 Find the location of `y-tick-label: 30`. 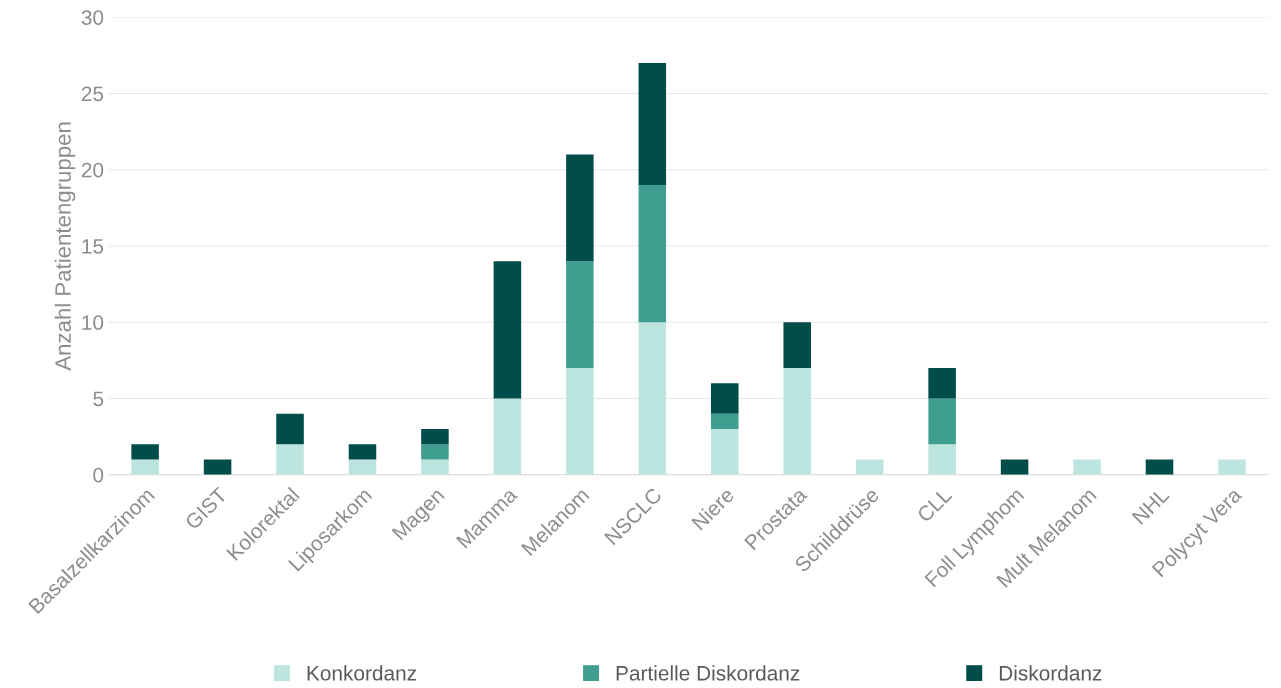

y-tick-label: 30 is located at coordinates (92, 17).